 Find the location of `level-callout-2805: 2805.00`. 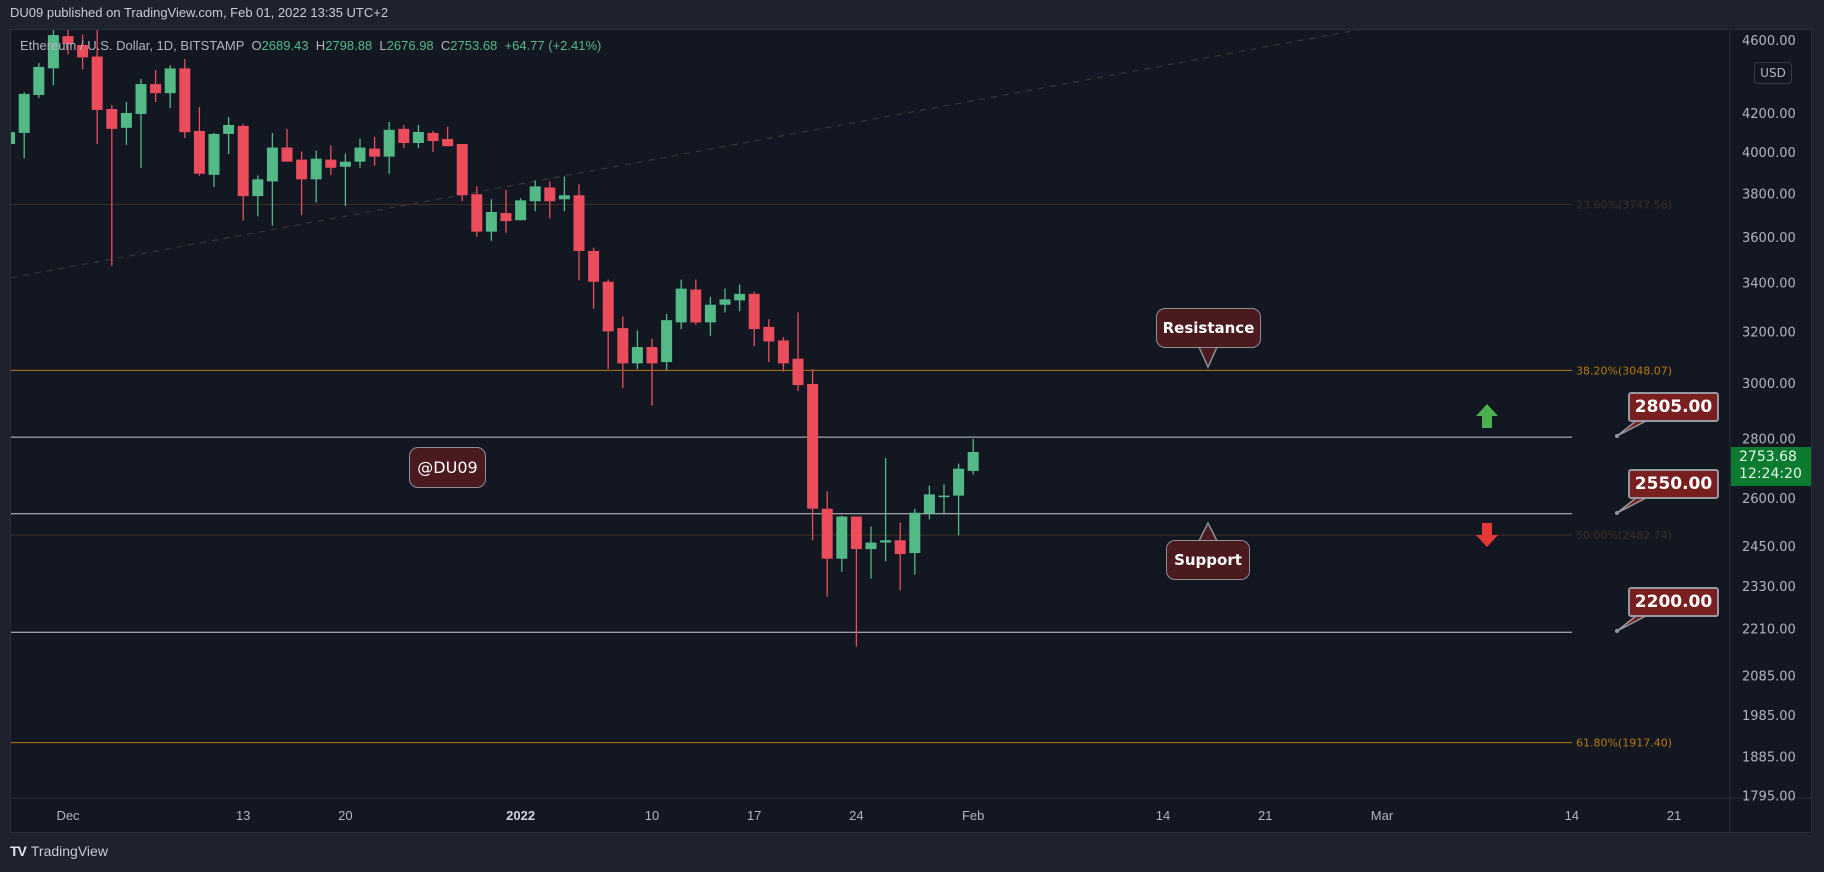

level-callout-2805: 2805.00 is located at coordinates (1673, 407).